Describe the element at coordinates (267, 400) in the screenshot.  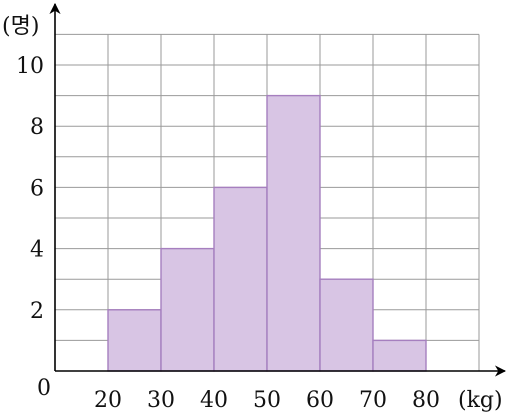
I see `x-tick-label: 50` at that location.